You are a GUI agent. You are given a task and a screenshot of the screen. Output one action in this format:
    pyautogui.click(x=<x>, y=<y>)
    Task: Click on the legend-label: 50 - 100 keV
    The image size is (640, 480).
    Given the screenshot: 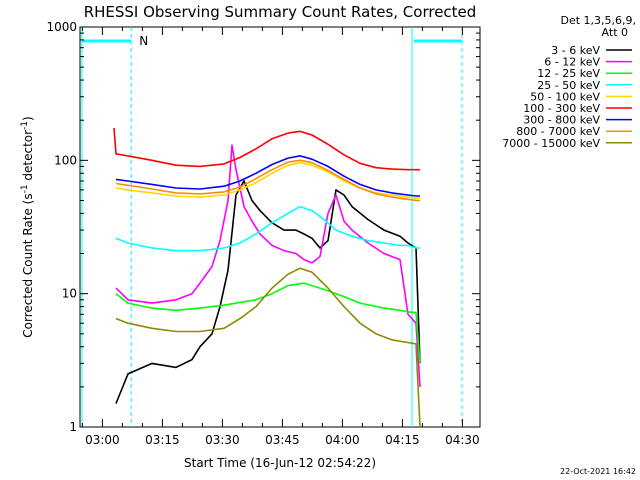 What is the action you would take?
    pyautogui.click(x=565, y=96)
    